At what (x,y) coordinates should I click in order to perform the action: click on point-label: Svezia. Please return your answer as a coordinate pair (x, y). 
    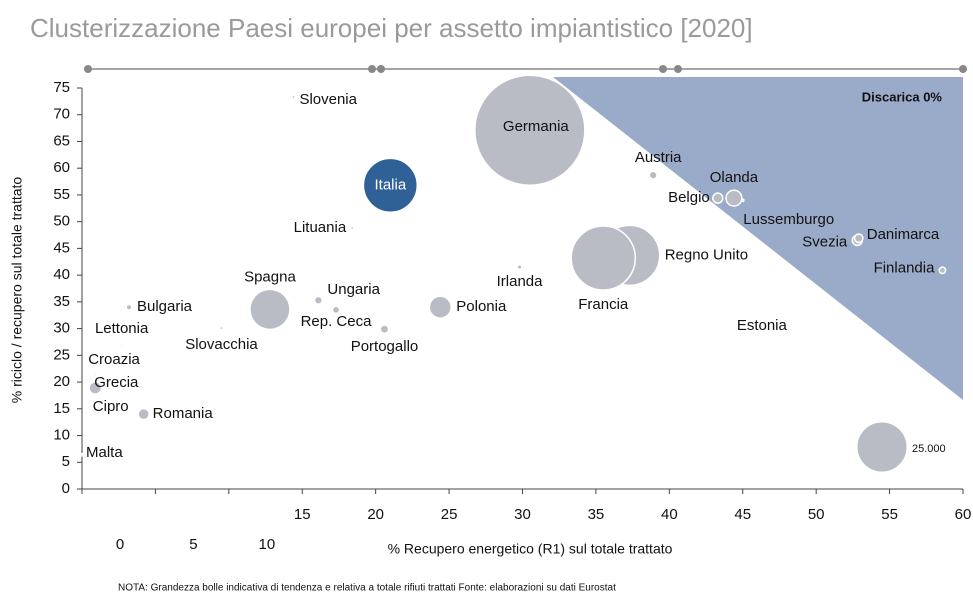
    Looking at the image, I should click on (825, 241).